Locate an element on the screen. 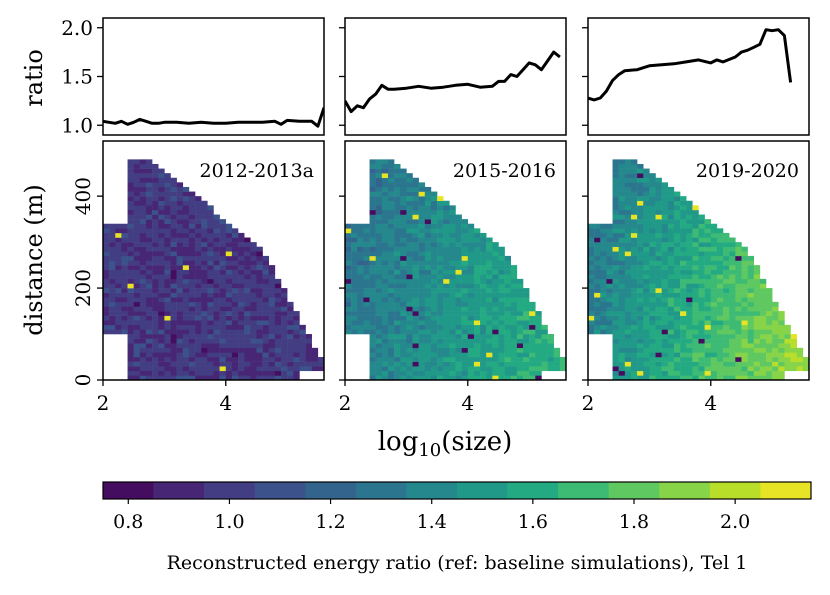 This screenshot has height=595, width=830. distance-tick-label: 0 is located at coordinates (83, 380).